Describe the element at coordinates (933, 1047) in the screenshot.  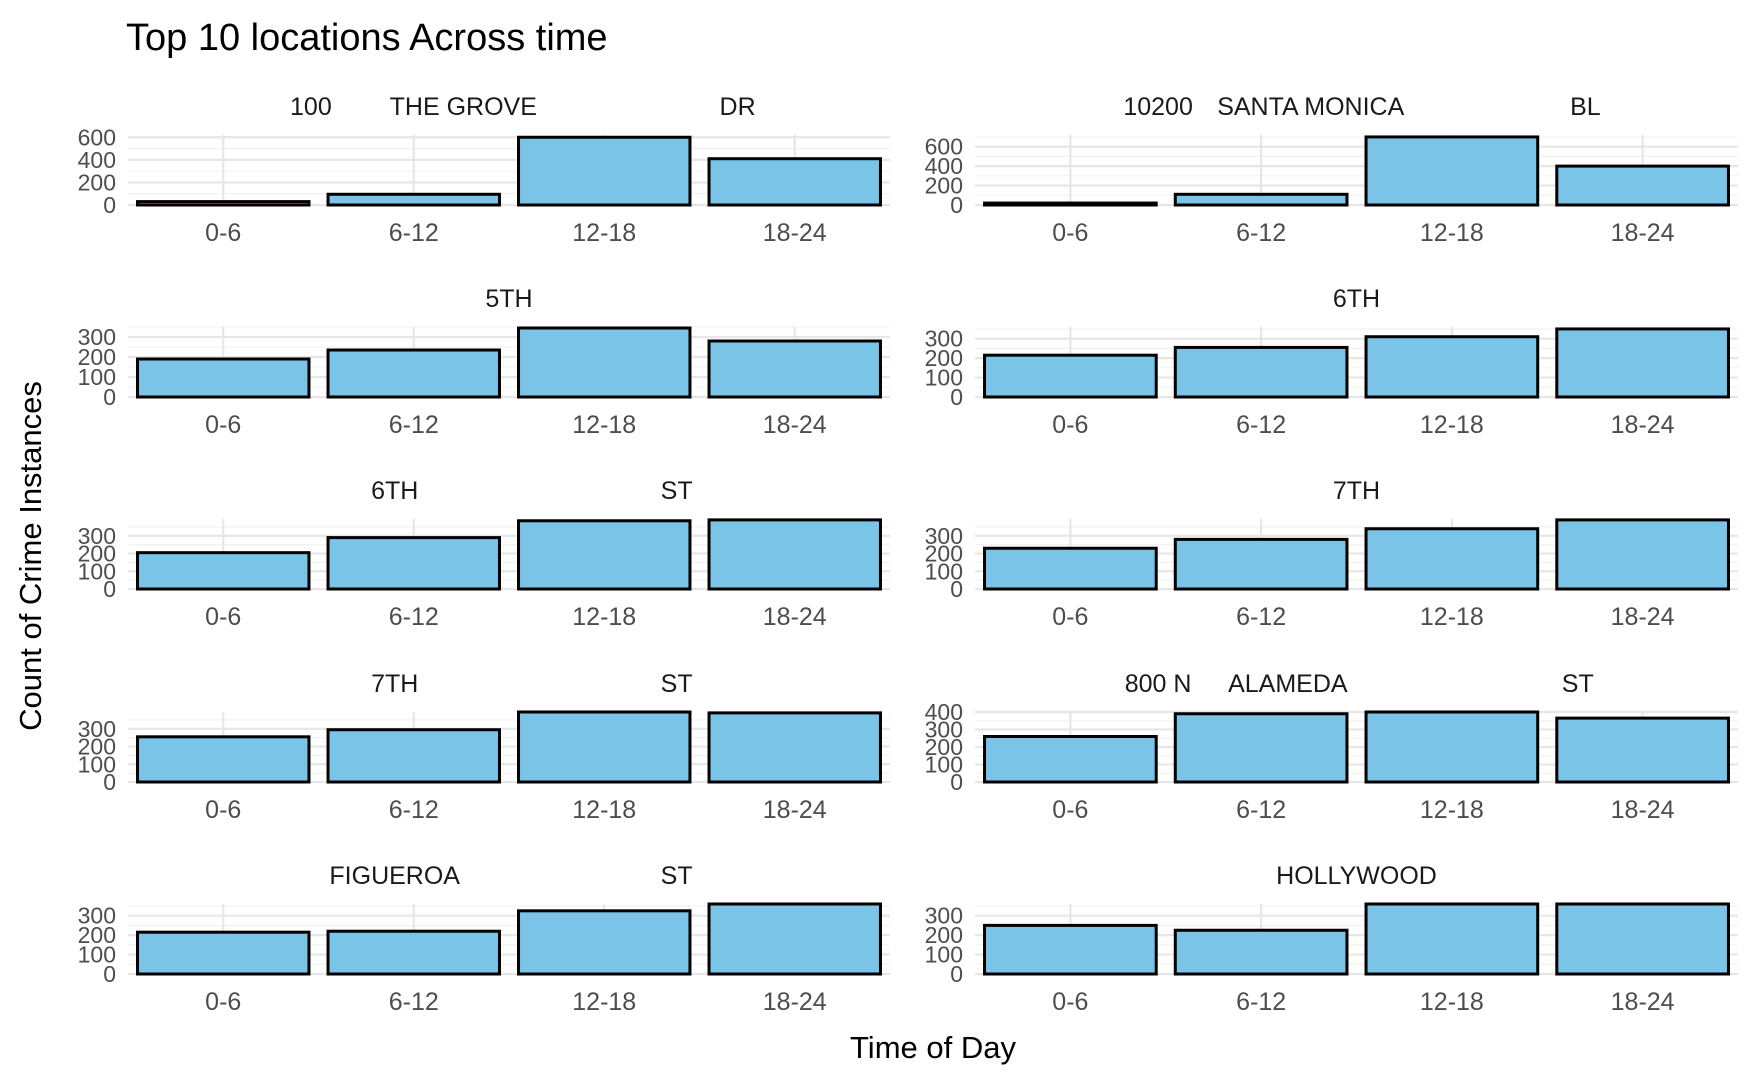
I see `x-axis-title: Time of Day` at that location.